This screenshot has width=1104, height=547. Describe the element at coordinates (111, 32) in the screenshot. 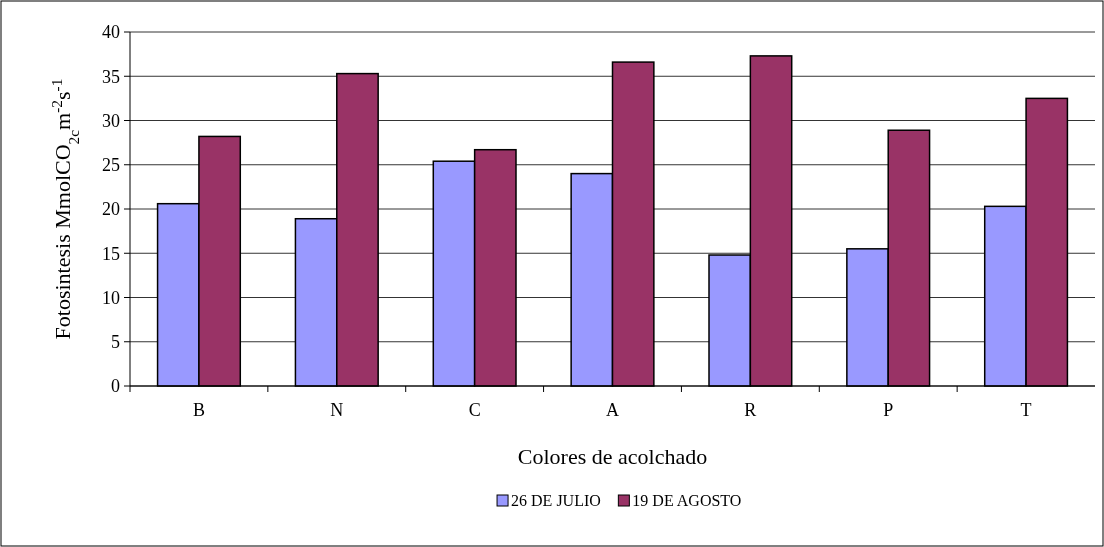

I see `y-tick-label: 40` at that location.